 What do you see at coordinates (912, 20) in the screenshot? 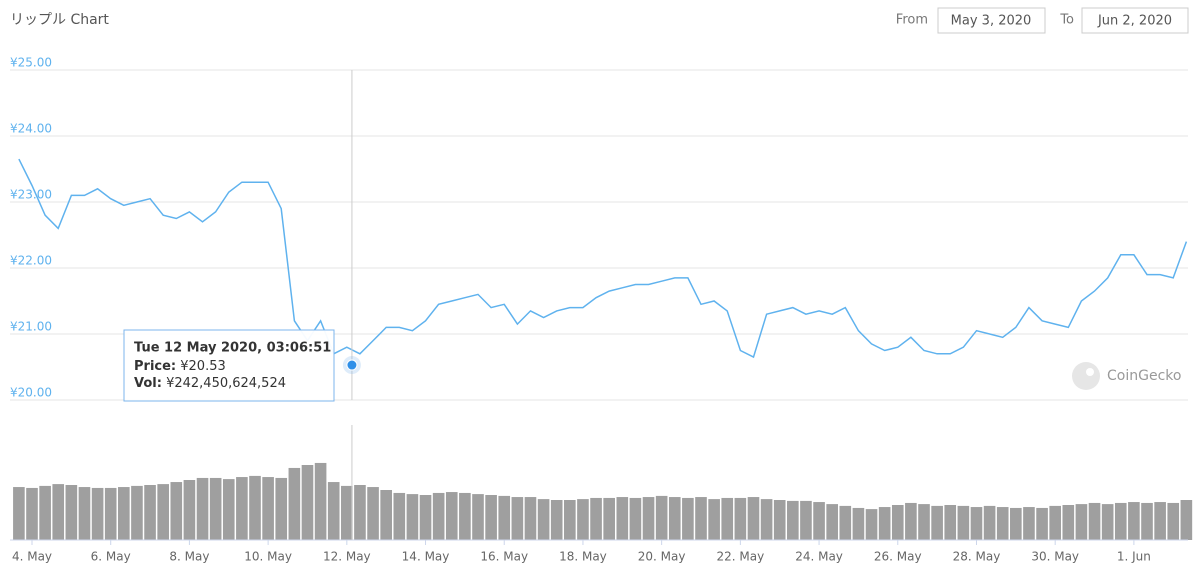
I see `from-label: From` at bounding box center [912, 20].